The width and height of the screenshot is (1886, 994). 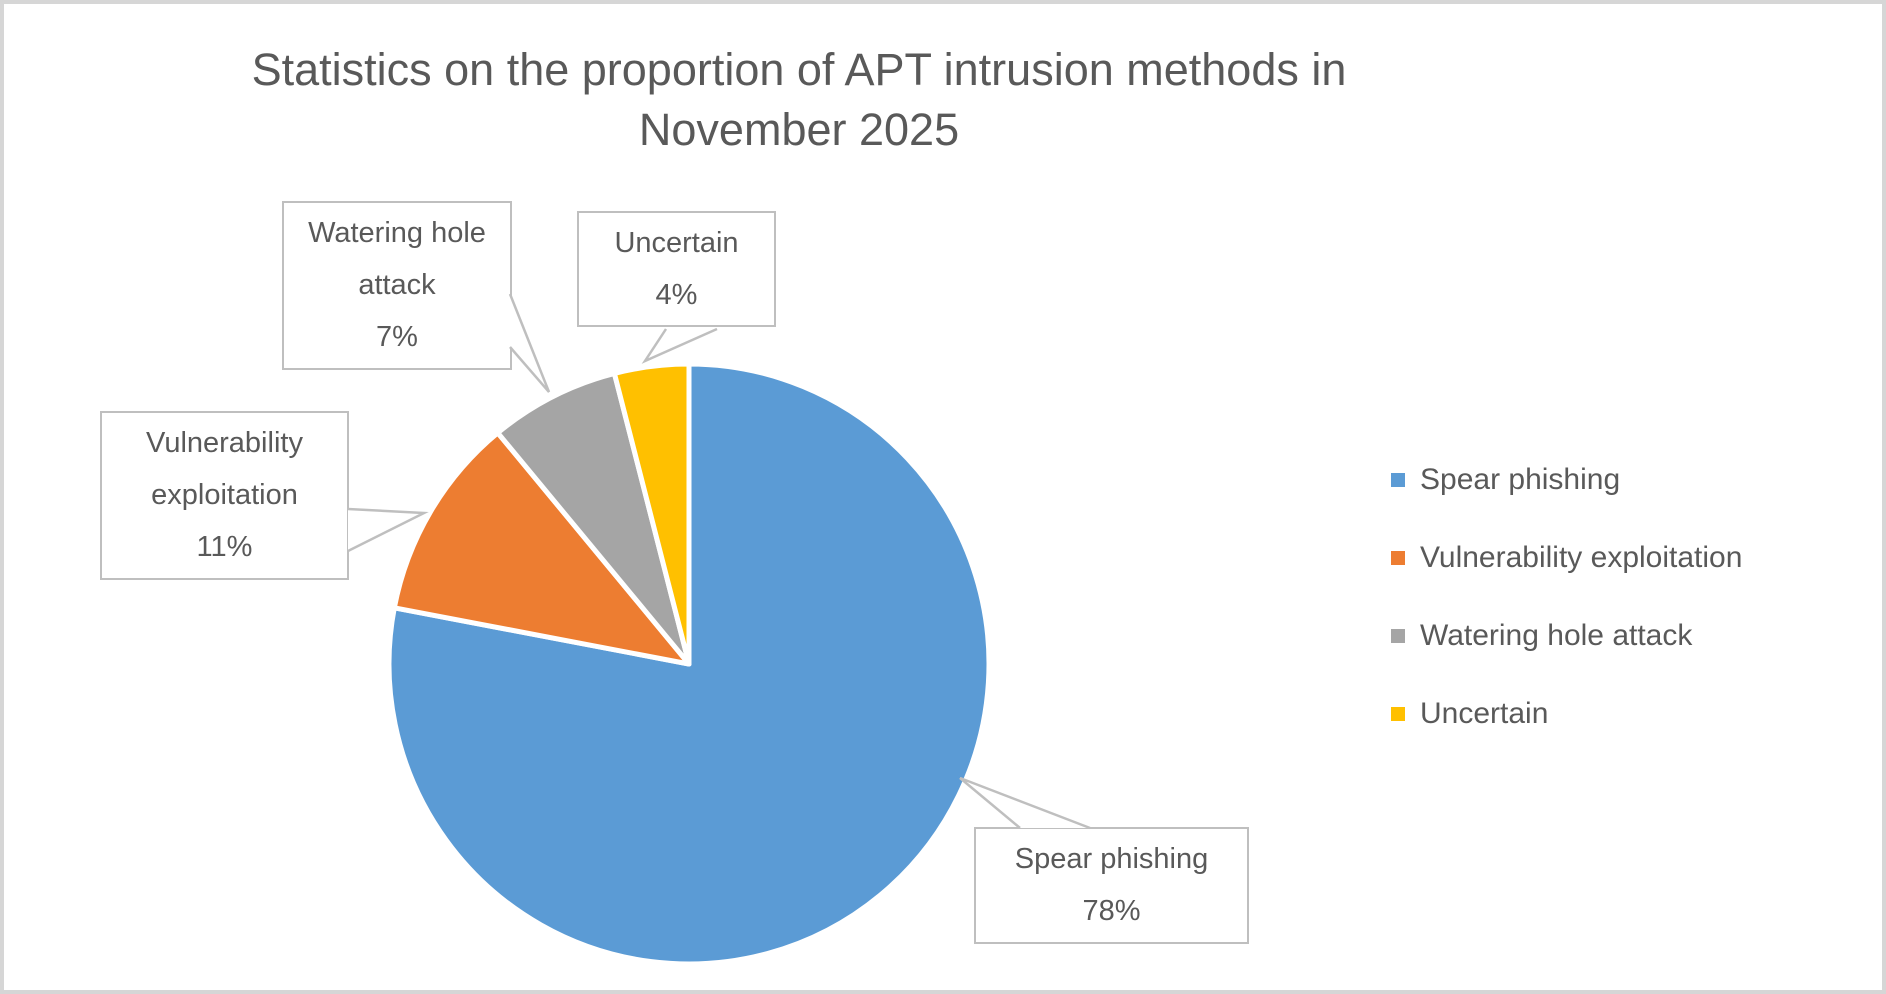 What do you see at coordinates (1566, 714) in the screenshot?
I see `legend-item-uncertain: Uncertain` at bounding box center [1566, 714].